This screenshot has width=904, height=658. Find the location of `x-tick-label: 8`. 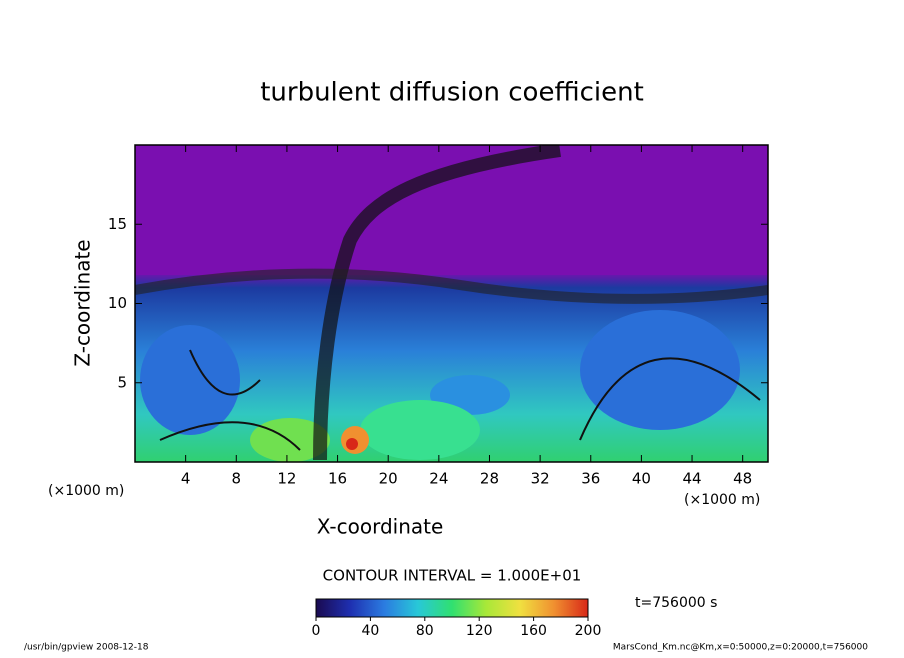

x-tick-label: 8 is located at coordinates (237, 479).